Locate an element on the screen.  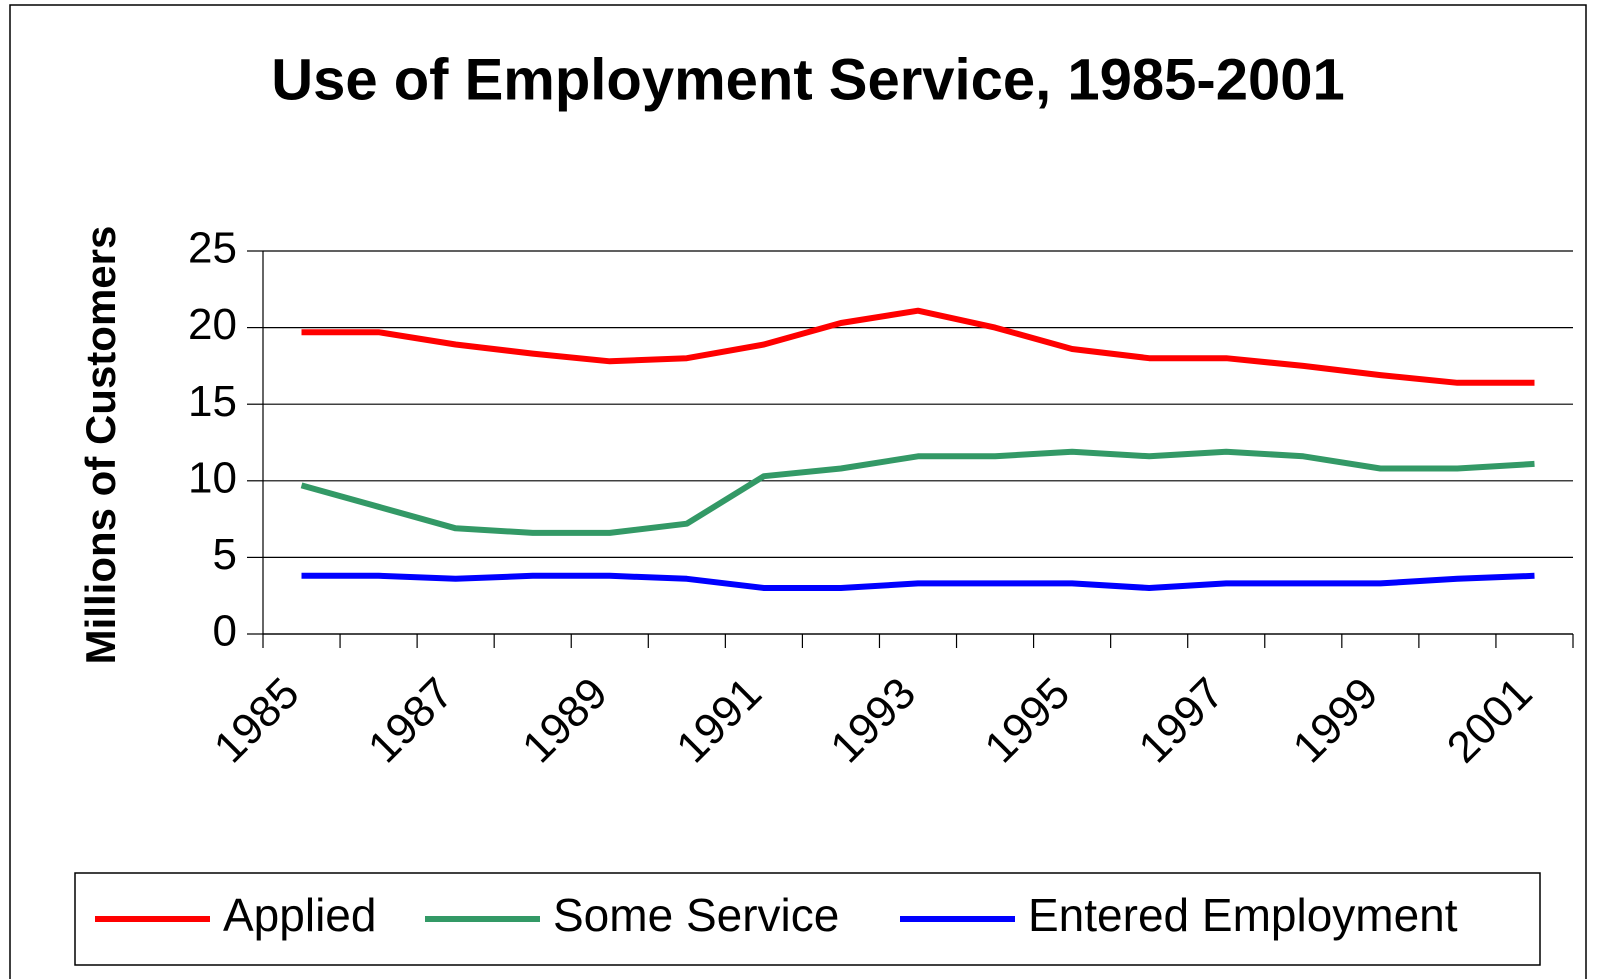
x-tick-label: 2001 is located at coordinates (1490, 720).